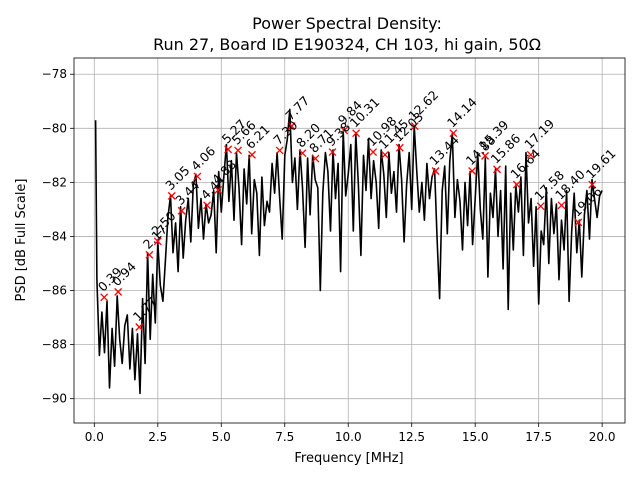 The height and width of the screenshot is (480, 640). I want to click on peak-label: 4.06, so click(203, 158).